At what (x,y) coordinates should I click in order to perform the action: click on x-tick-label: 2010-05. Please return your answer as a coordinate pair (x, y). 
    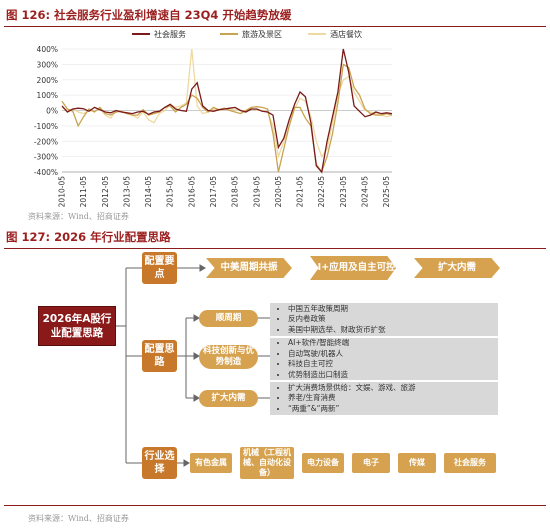
    Looking at the image, I should click on (62, 192).